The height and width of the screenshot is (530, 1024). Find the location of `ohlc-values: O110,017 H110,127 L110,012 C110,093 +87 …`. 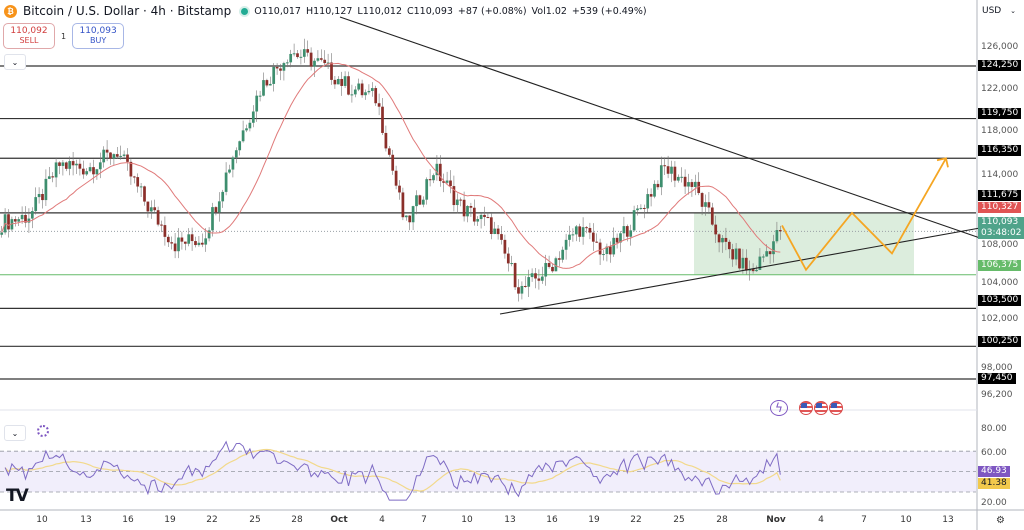

ohlc-values: O110,017 H110,127 L110,012 C110,093 +87 … is located at coordinates (450, 11).